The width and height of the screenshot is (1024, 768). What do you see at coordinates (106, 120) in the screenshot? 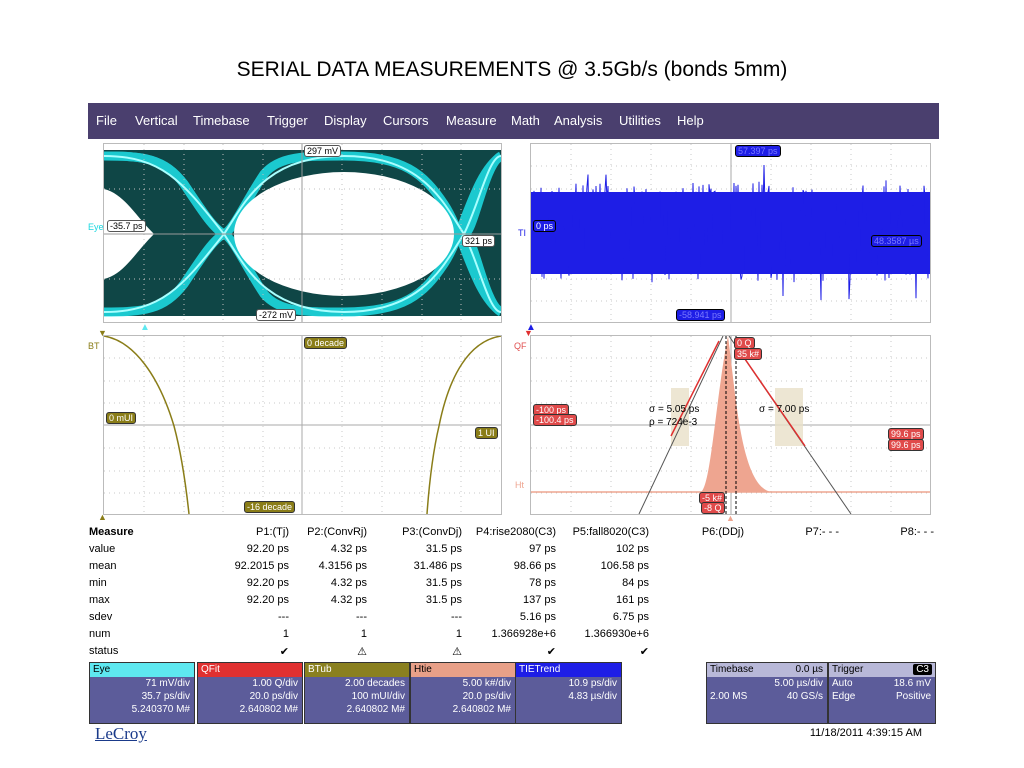
I see `menu-file: File` at bounding box center [106, 120].